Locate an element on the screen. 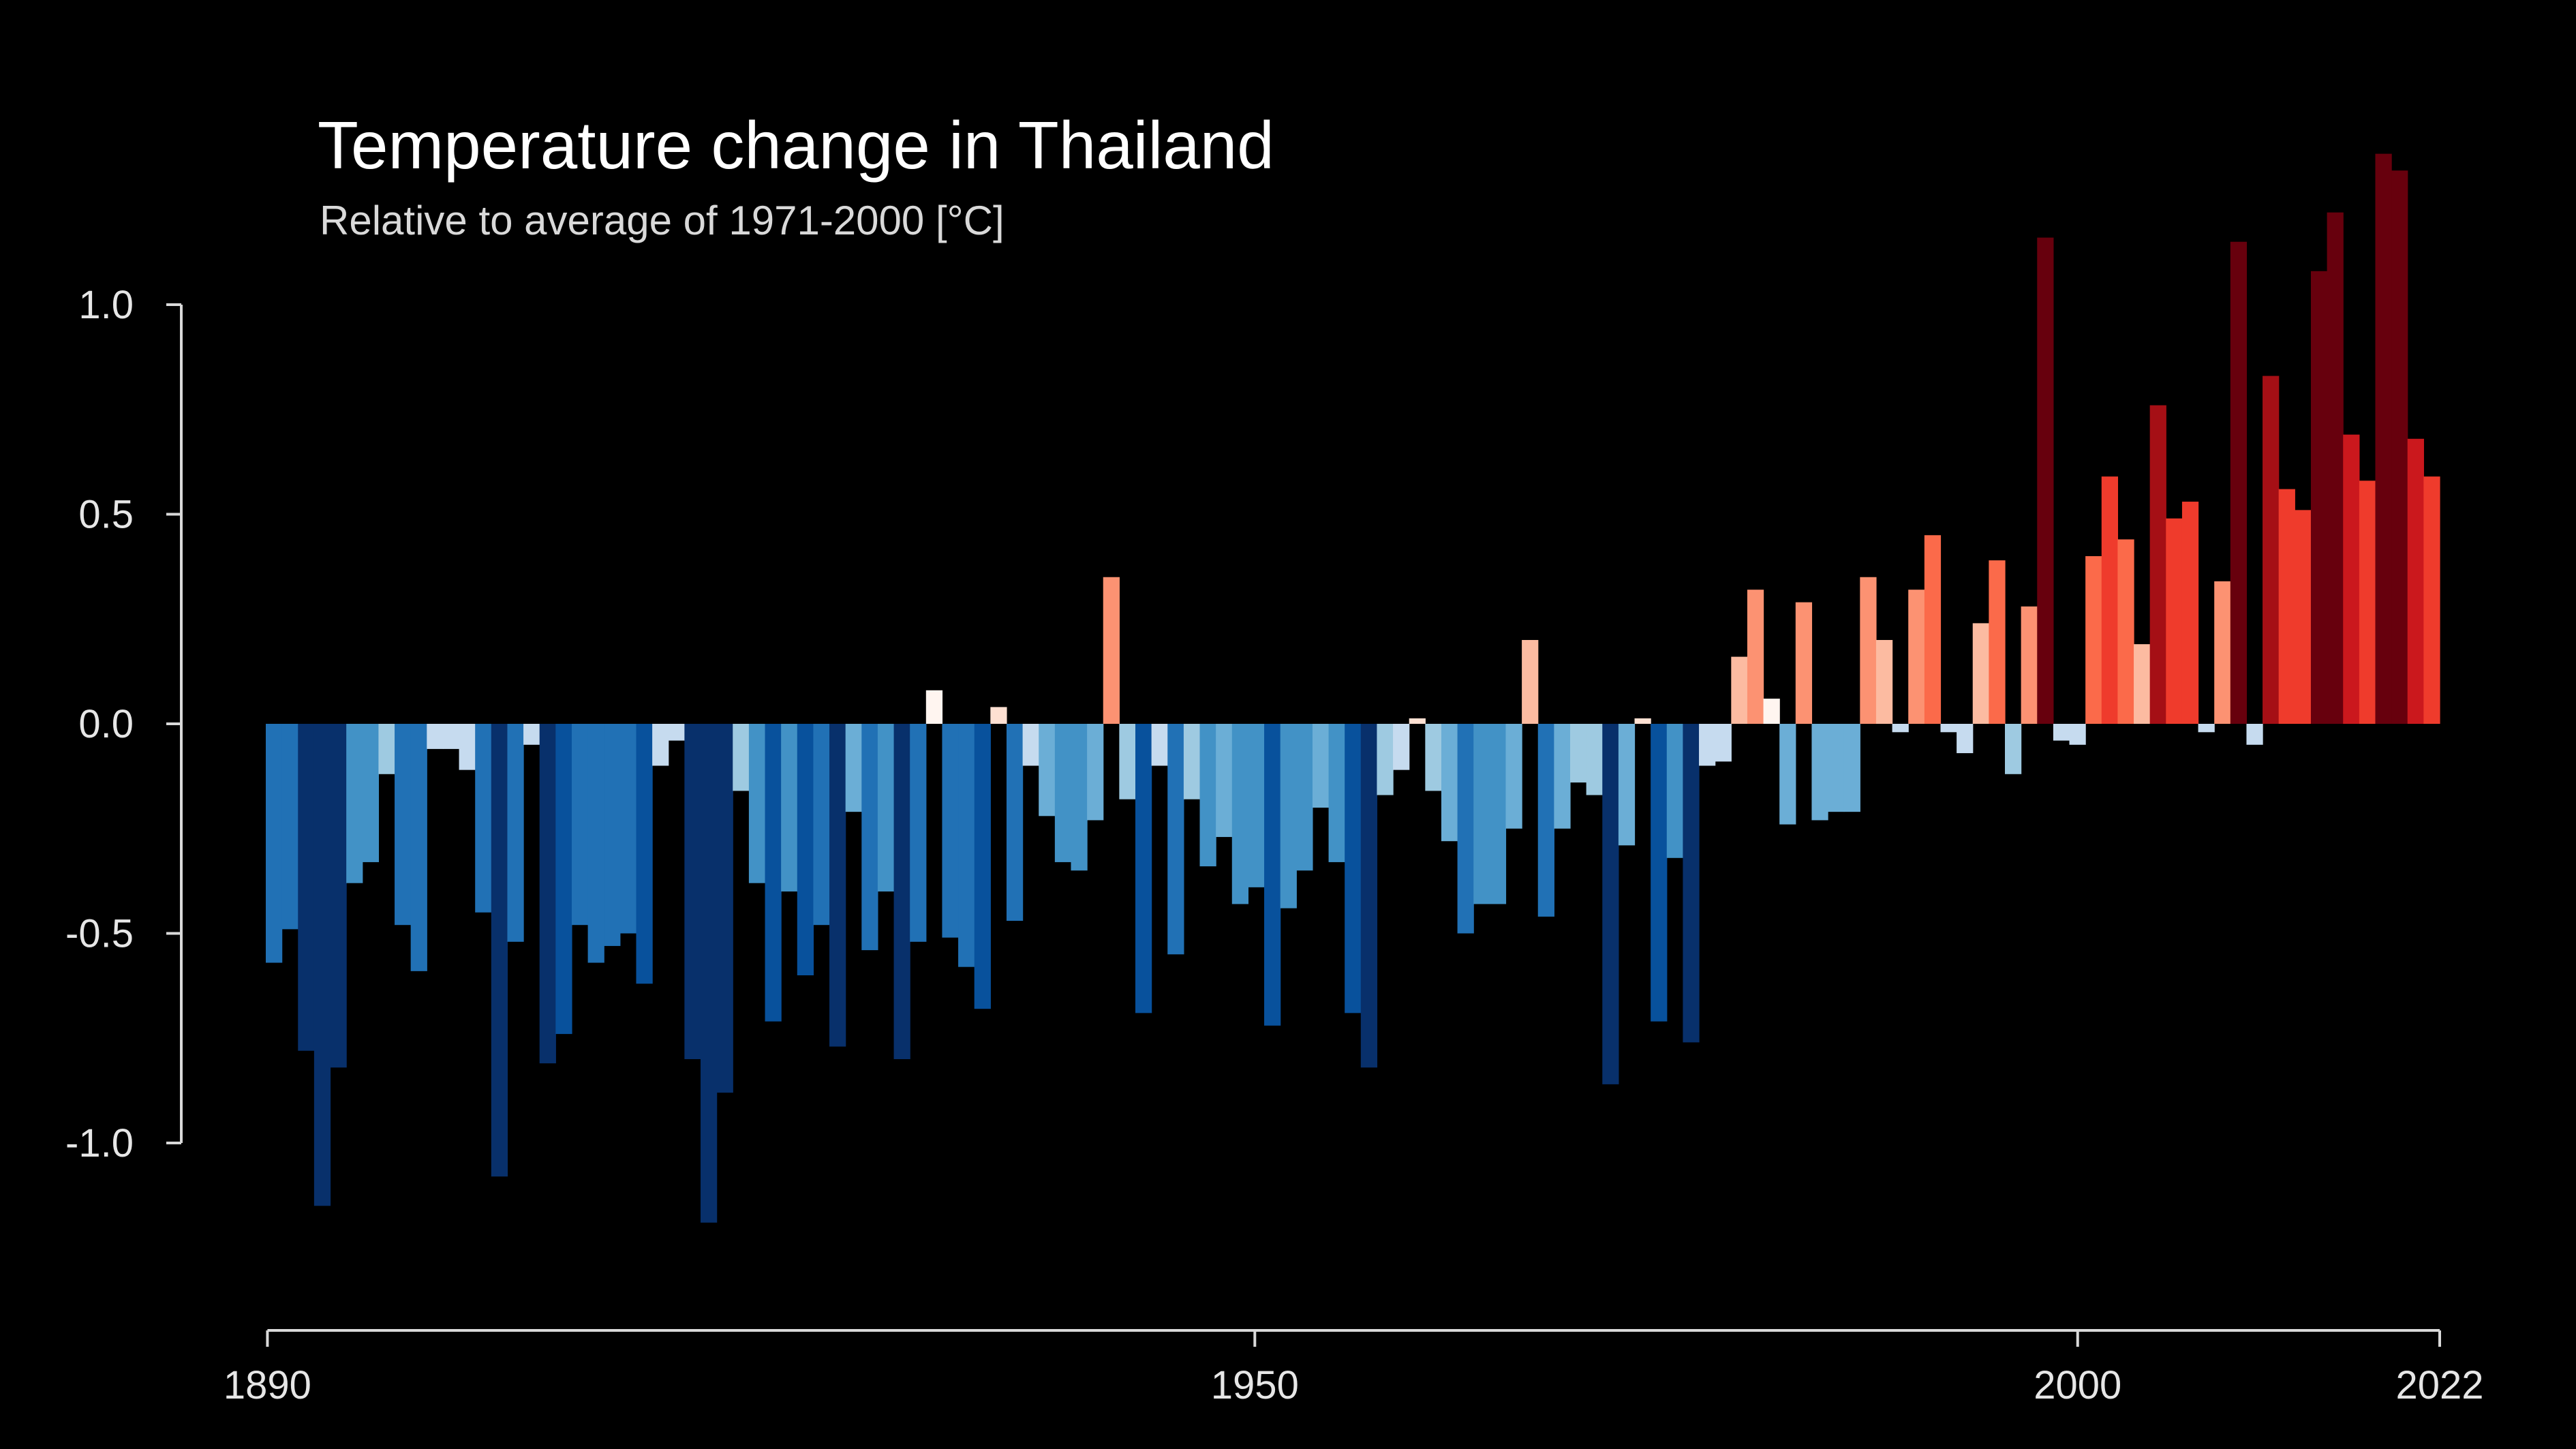 The width and height of the screenshot is (2576, 1449). bar-2009 is located at coordinates (2190, 613).